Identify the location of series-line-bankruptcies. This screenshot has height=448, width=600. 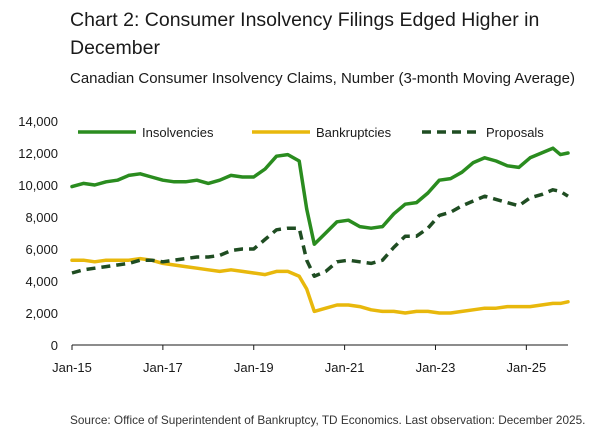
(320, 285).